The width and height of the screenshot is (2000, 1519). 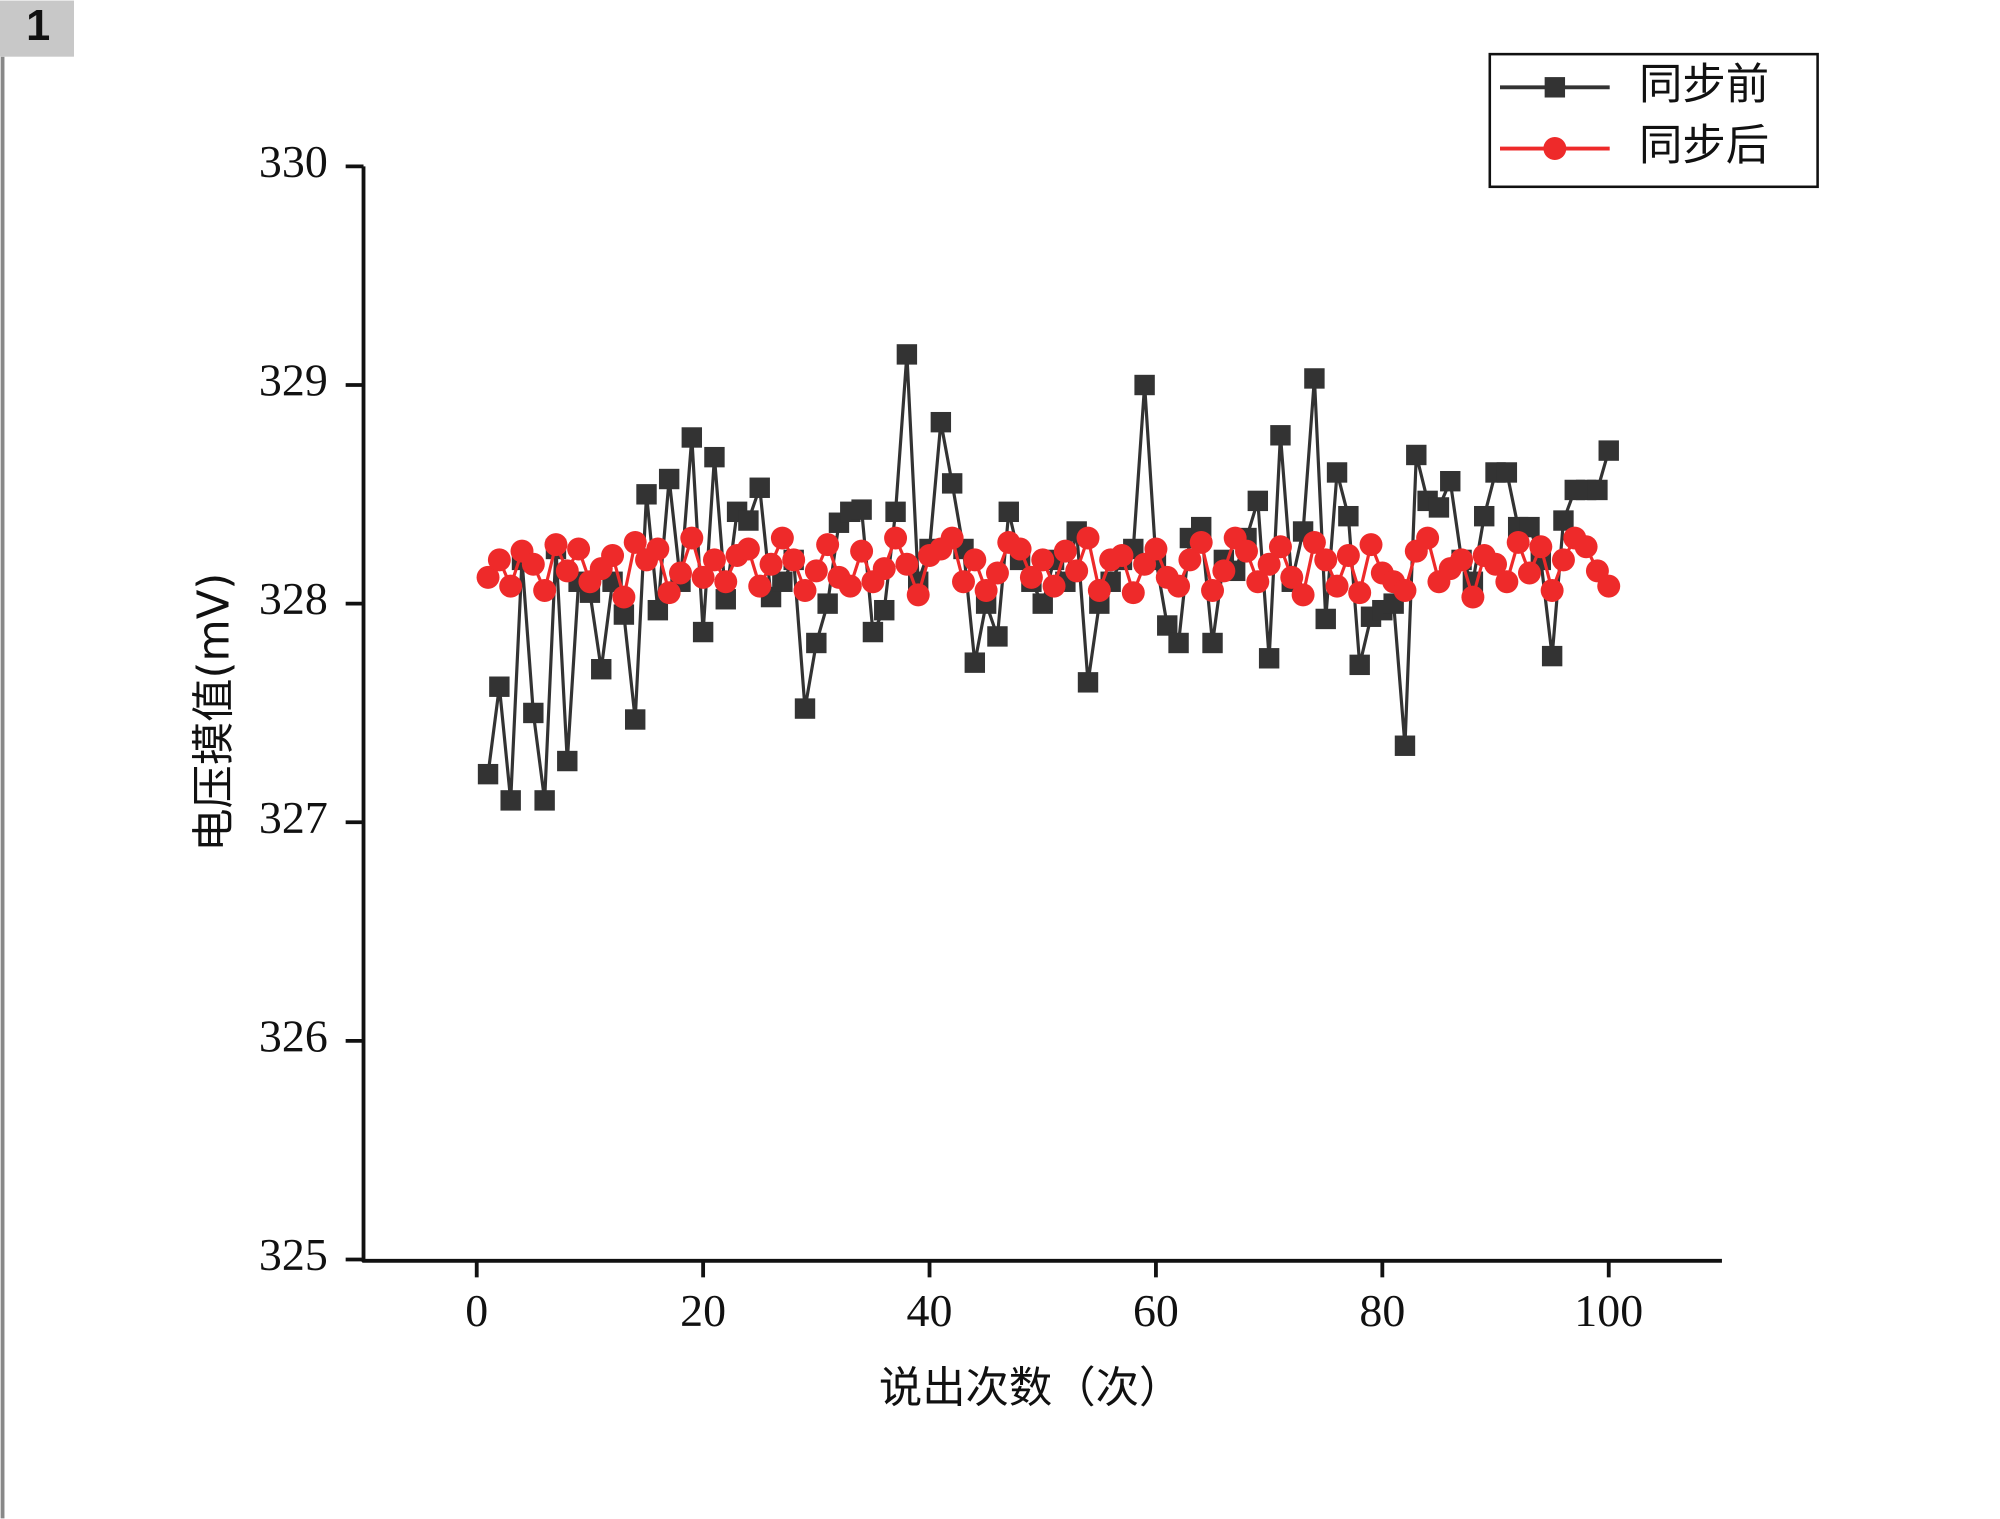 What do you see at coordinates (37, 28) in the screenshot?
I see `panel-tag` at bounding box center [37, 28].